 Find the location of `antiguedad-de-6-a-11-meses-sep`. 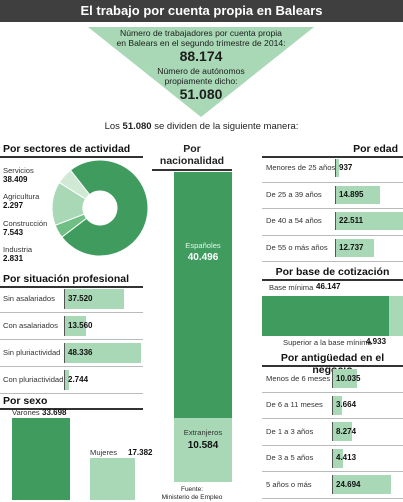

antiguedad-de-6-a-11-meses-sep is located at coordinates (332, 418).